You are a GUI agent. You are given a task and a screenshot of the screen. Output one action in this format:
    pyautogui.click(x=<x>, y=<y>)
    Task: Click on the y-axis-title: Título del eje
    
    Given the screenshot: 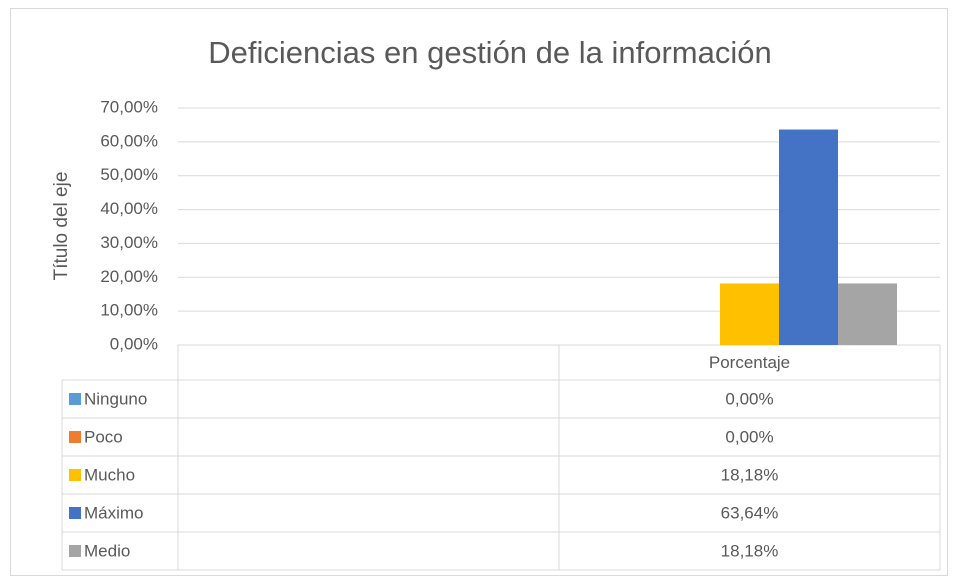 What is the action you would take?
    pyautogui.click(x=61, y=226)
    